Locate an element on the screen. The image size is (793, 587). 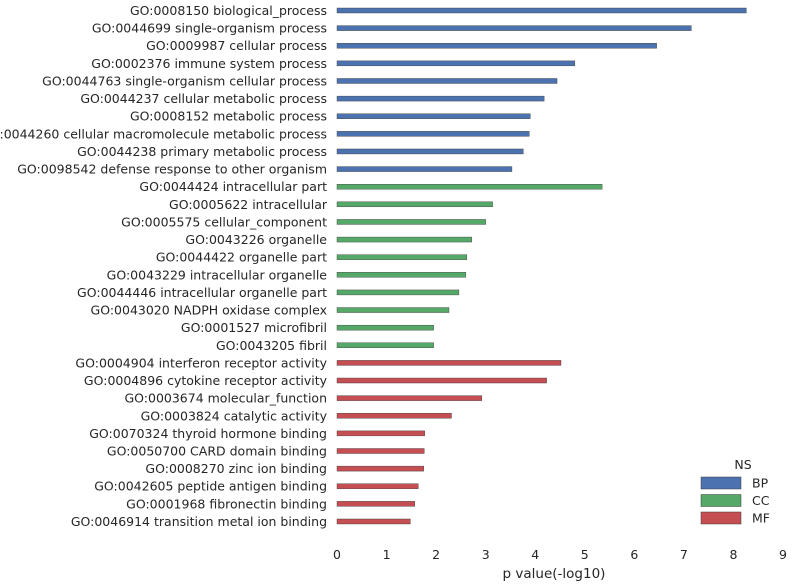
legend-title: NS is located at coordinates (742, 464).